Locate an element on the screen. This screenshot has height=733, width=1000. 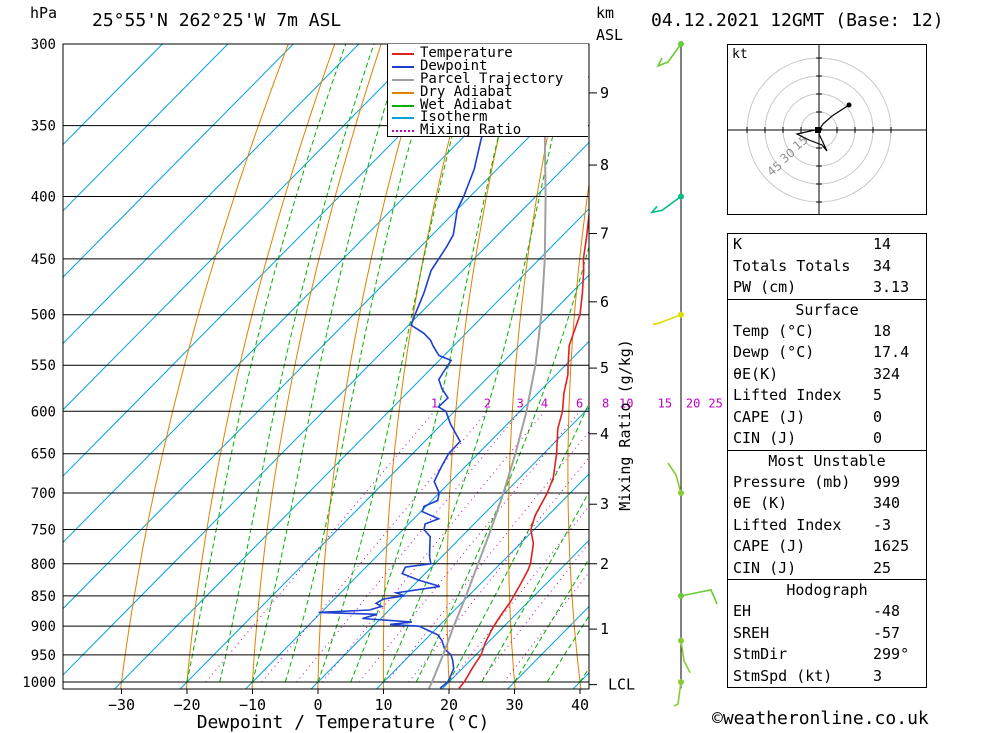
mixing-ratio-label: 20 is located at coordinates (693, 403).